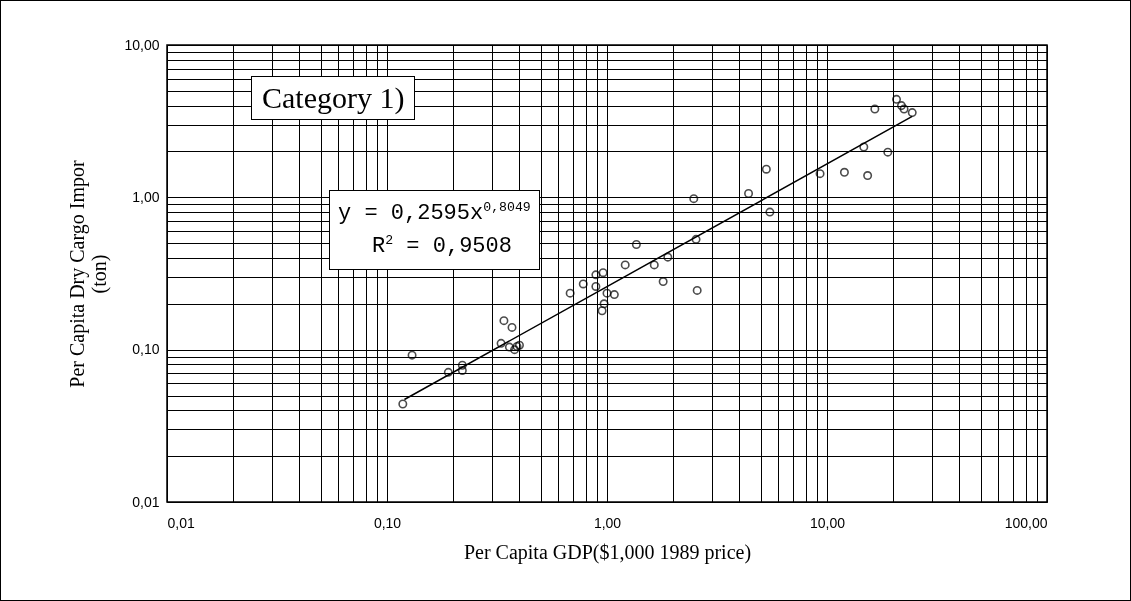  What do you see at coordinates (333, 98) in the screenshot?
I see `annotation: Category 1)` at bounding box center [333, 98].